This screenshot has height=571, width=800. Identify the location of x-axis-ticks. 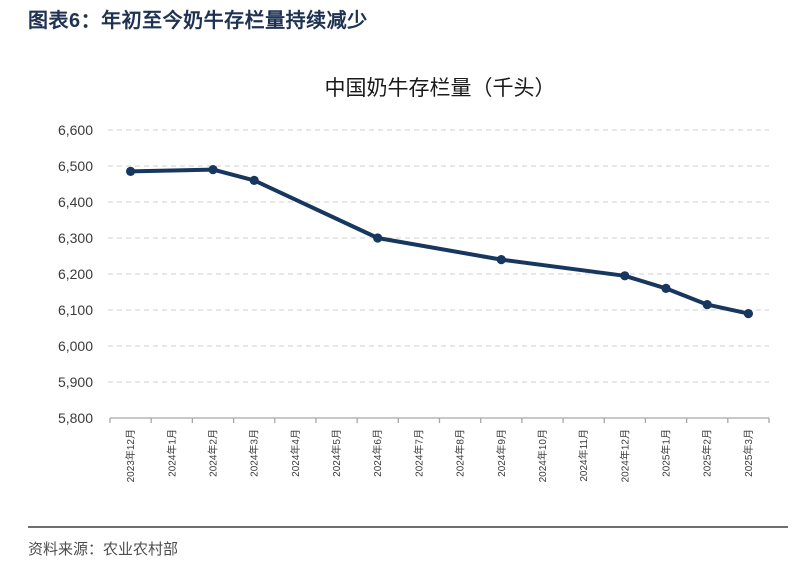
(439, 420).